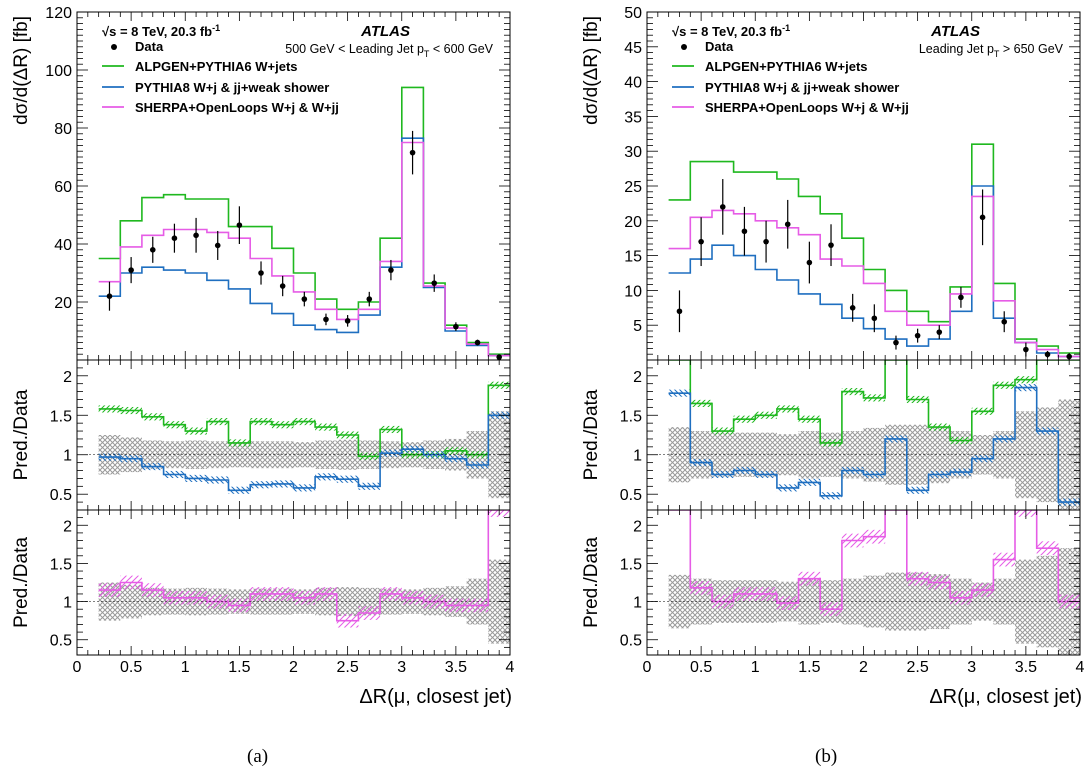  Describe the element at coordinates (385, 31) in the screenshot. I see `atlas-label: ATLAS` at that location.